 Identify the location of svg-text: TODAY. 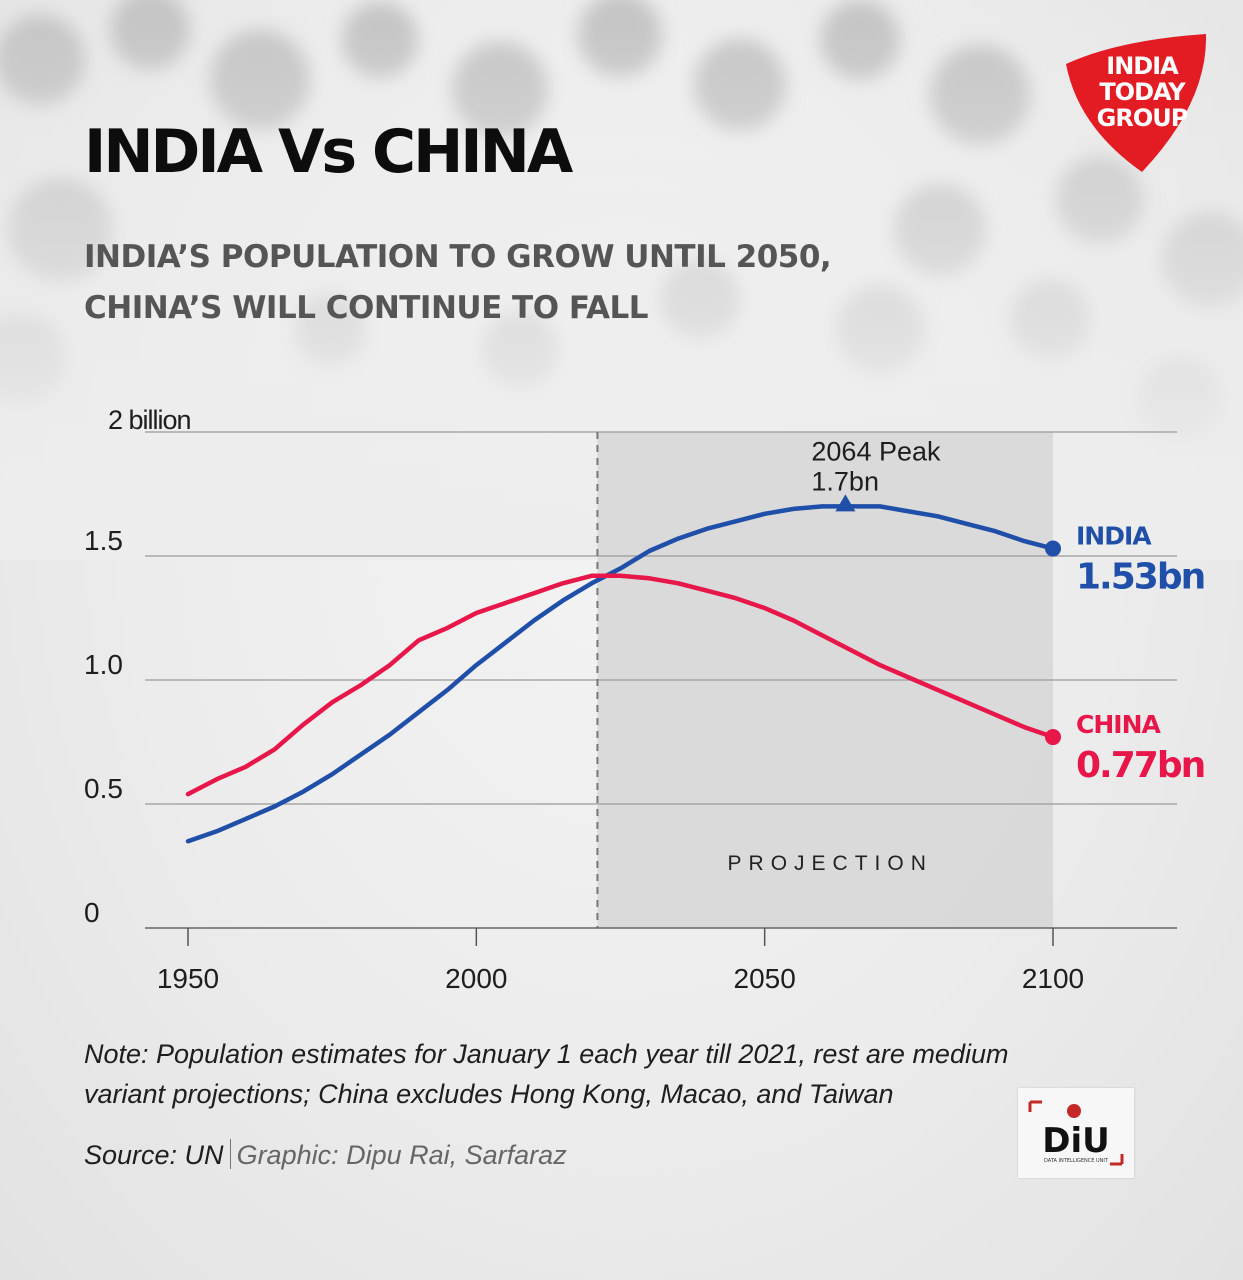
(1142, 92).